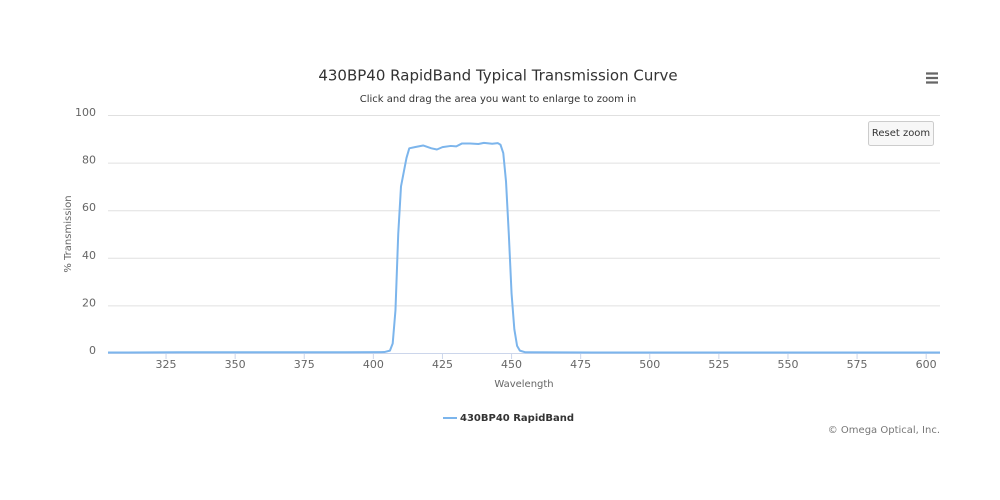 The image size is (1000, 500). I want to click on y-tick-label: 0, so click(92, 350).